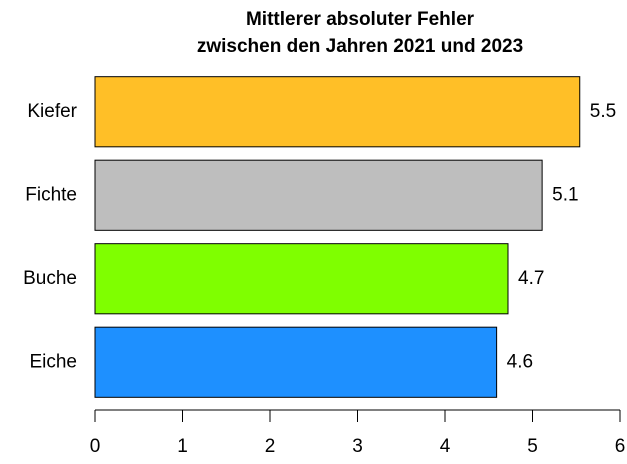 The height and width of the screenshot is (464, 627). I want to click on chart-title: zwischen den Jahren 2021 und 2023, so click(360, 46).